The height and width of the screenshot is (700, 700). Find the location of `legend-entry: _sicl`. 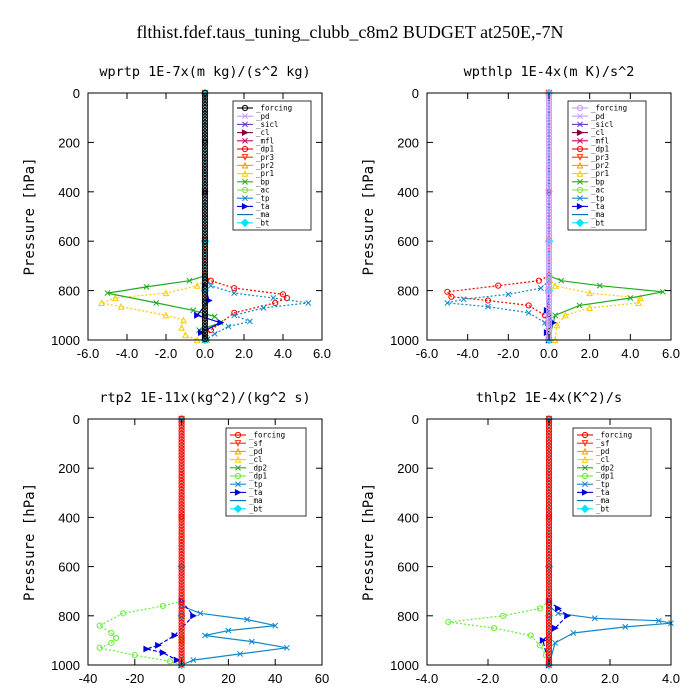

legend-entry: _sicl is located at coordinates (258, 124).